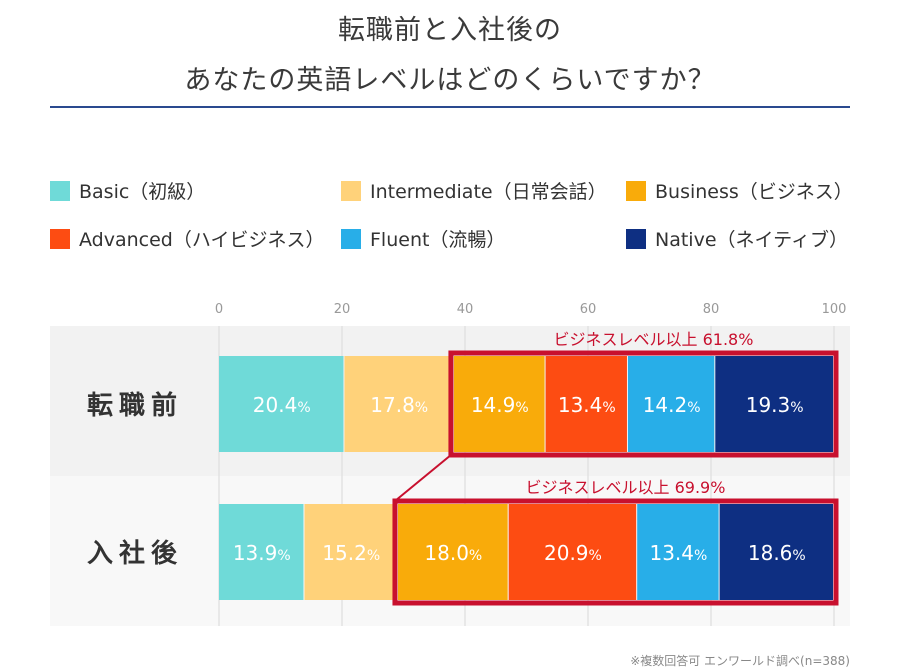 Image resolution: width=900 pixels, height=669 pixels. I want to click on data-label: 14.9%, so click(500, 405).